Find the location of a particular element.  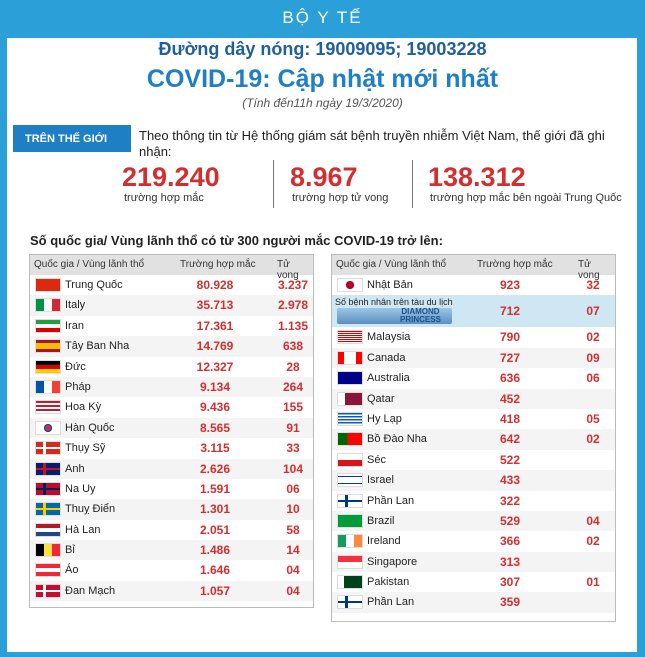

deaths-value: 32 is located at coordinates (593, 285).